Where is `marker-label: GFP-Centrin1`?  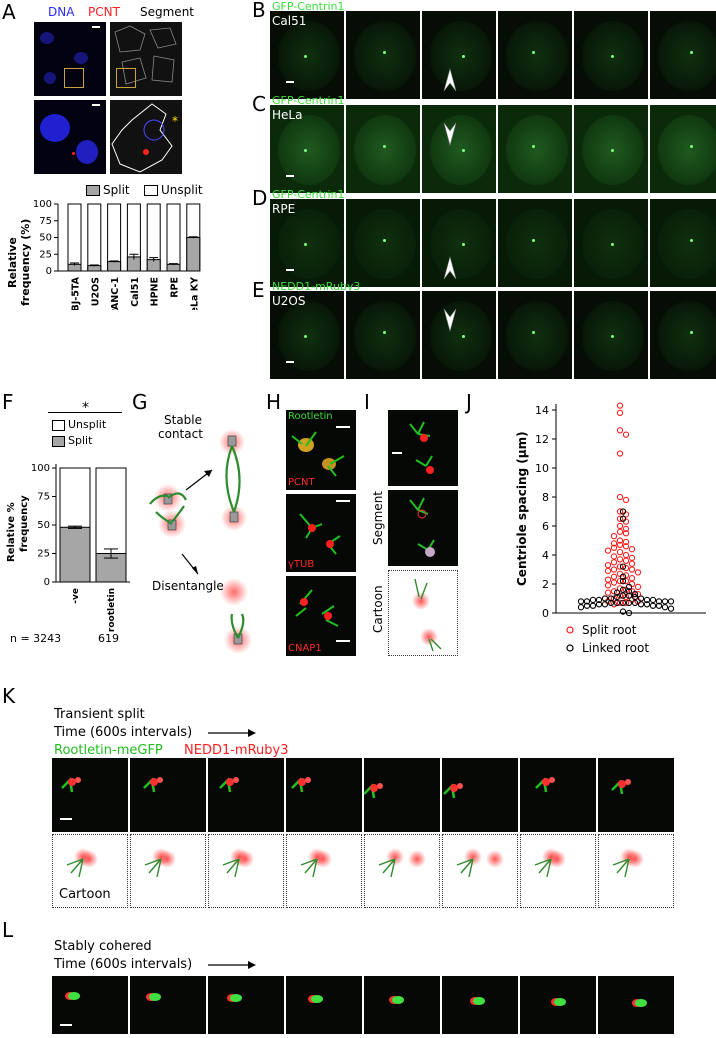 marker-label: GFP-Centrin1 is located at coordinates (308, 100).